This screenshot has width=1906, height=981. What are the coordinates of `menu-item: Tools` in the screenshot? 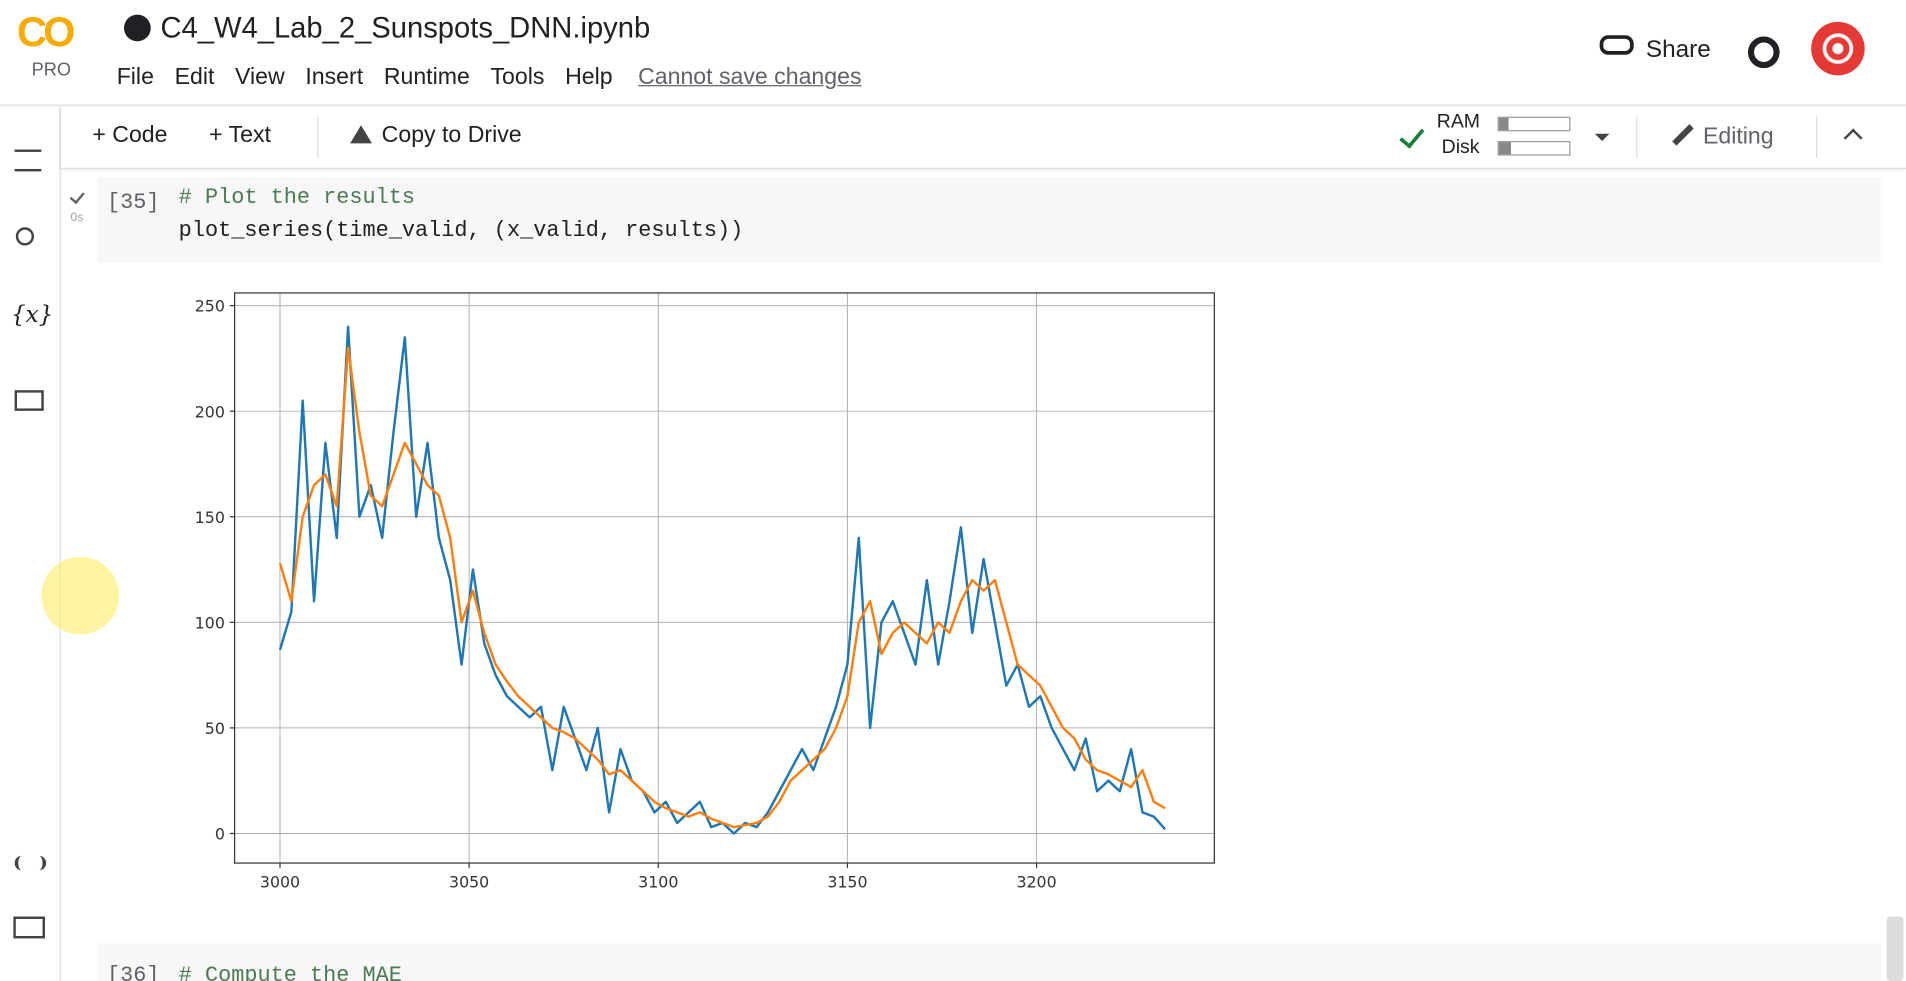 It's located at (517, 77).